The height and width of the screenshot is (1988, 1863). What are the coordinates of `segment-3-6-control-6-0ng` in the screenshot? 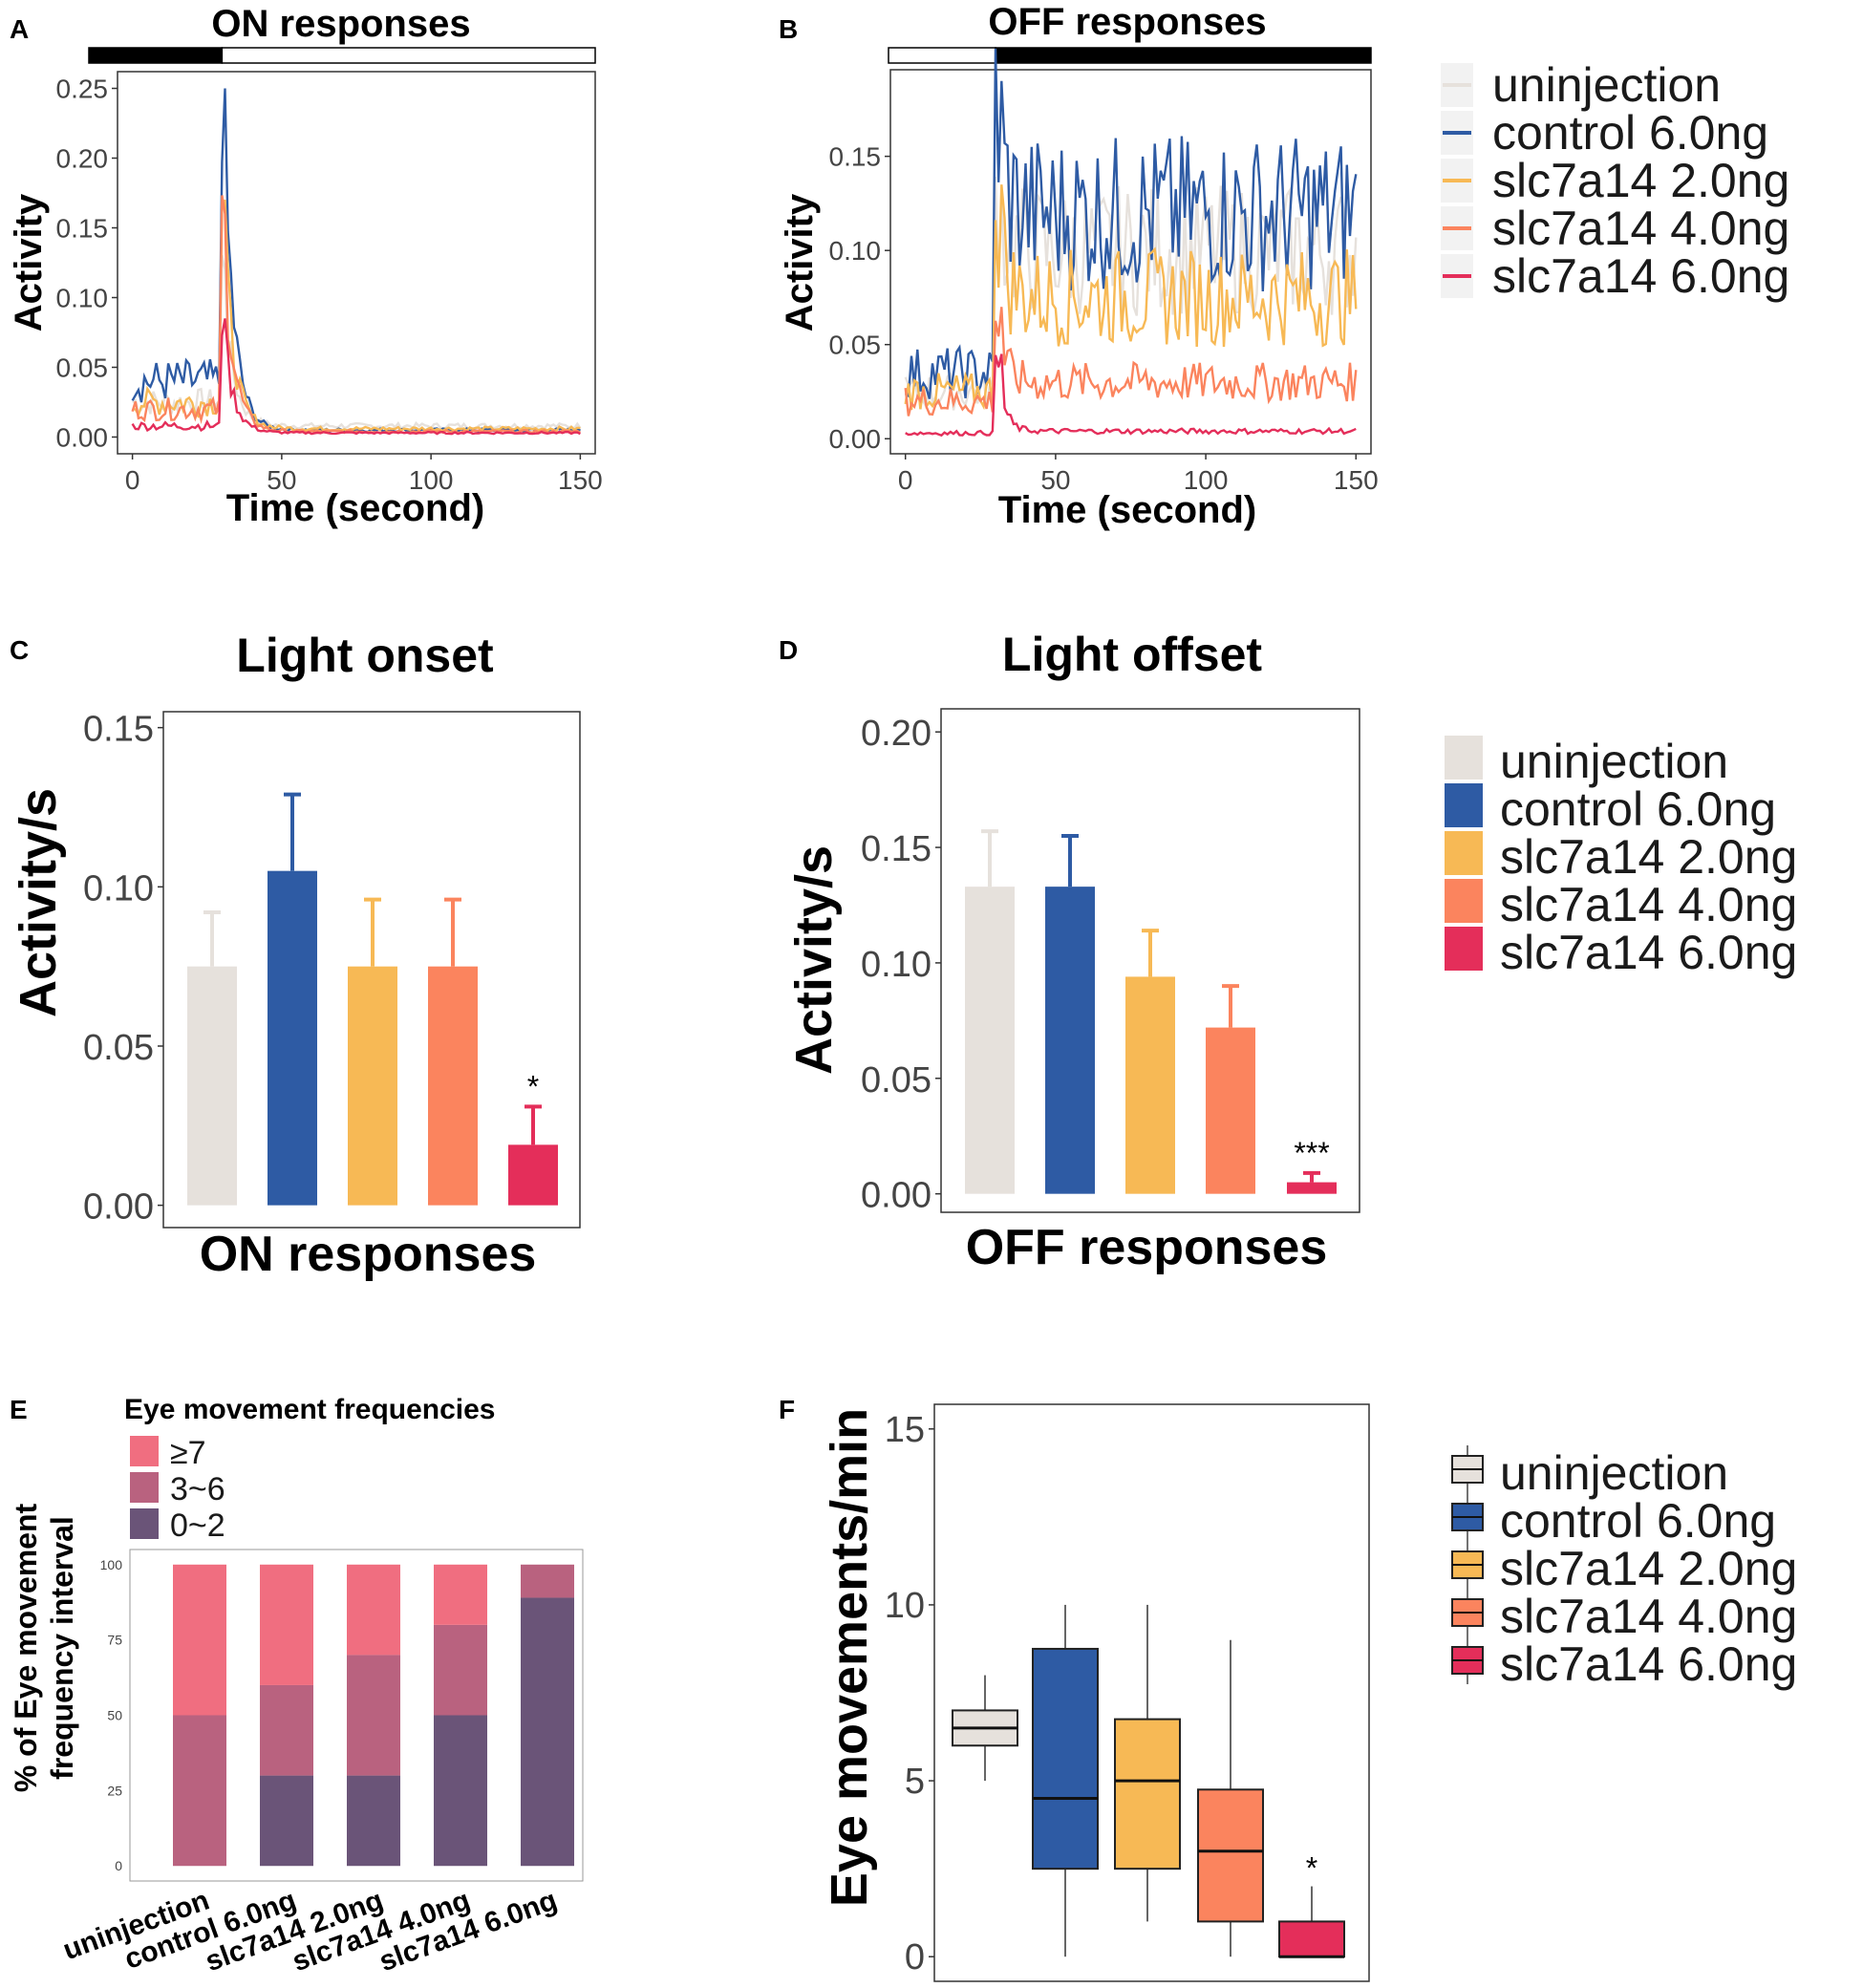 It's located at (286, 1730).